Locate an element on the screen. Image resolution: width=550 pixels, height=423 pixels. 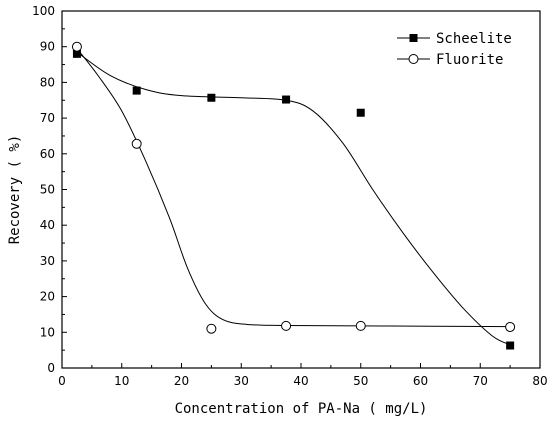
y-tick-label: 60 is located at coordinates (47, 154).